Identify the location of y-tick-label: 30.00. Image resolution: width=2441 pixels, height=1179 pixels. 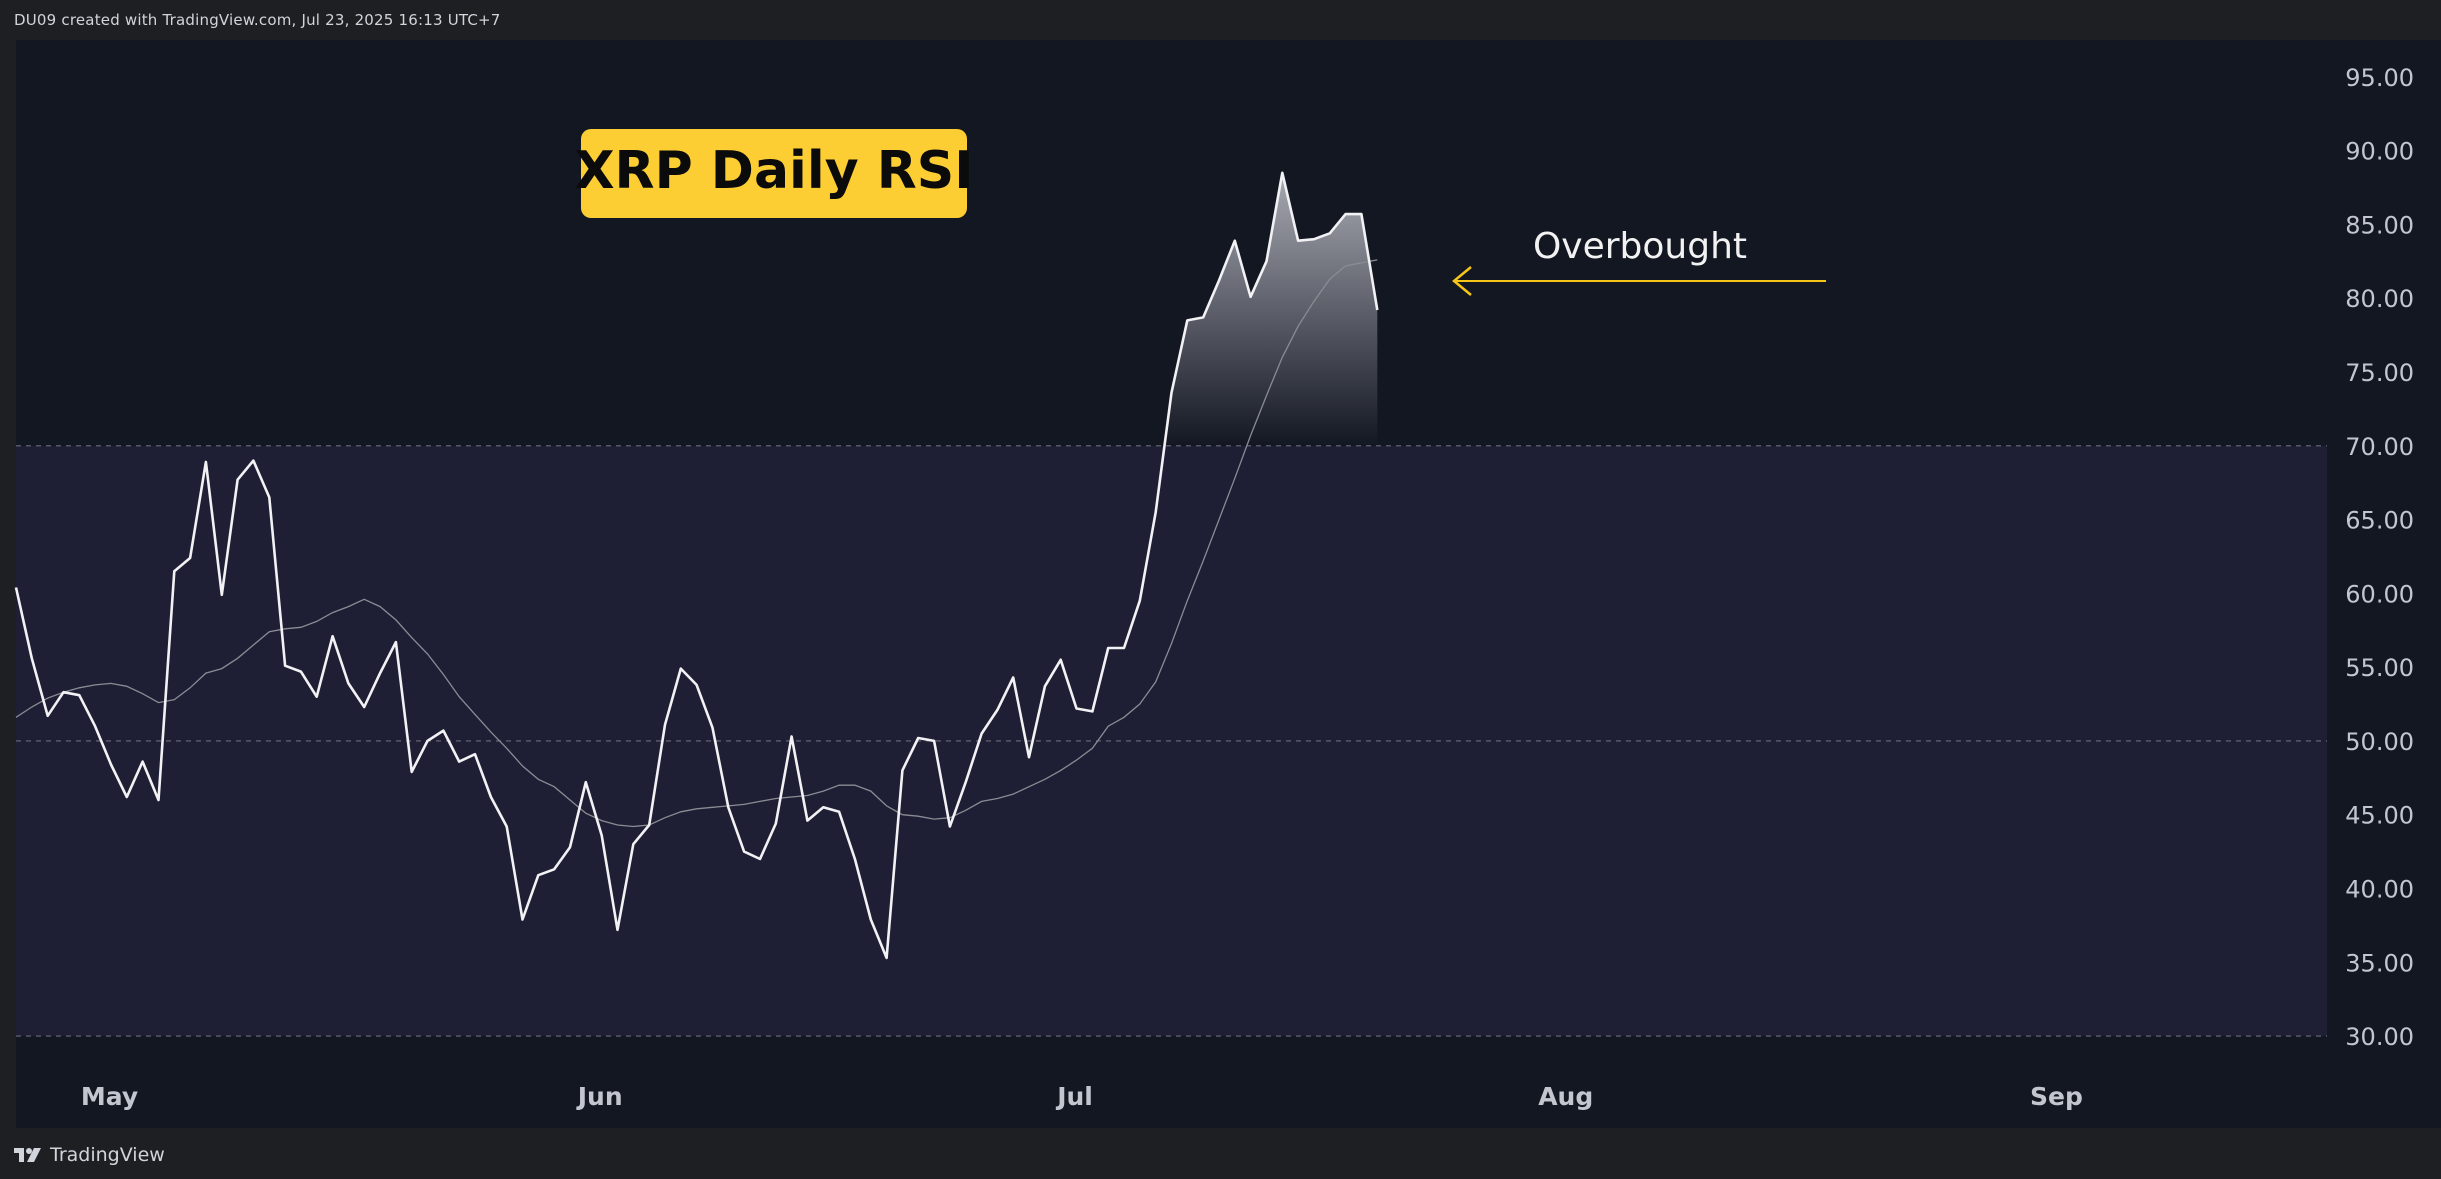
(2379, 1037).